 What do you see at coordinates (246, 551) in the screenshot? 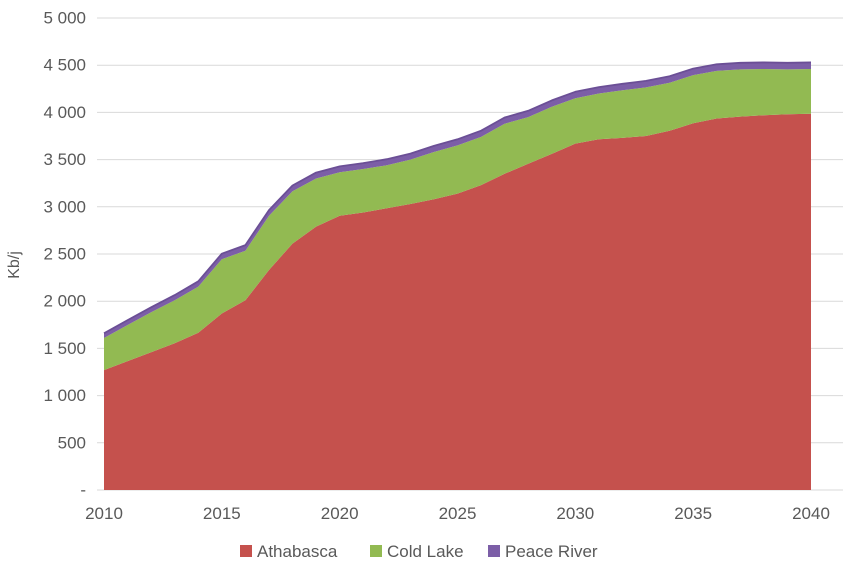
I see `legend-swatch-athabasca` at bounding box center [246, 551].